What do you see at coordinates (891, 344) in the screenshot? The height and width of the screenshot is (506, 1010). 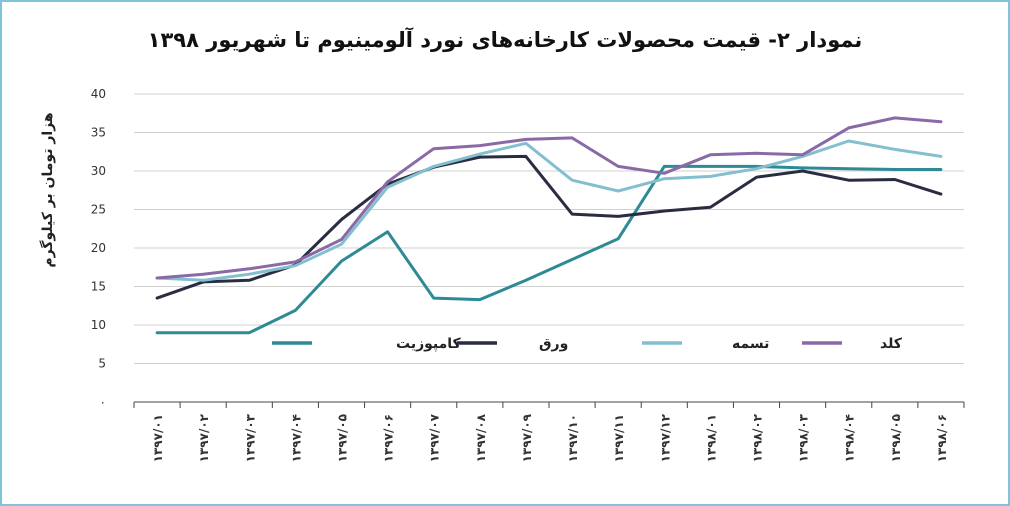 I see `legend-label: کلد` at bounding box center [891, 344].